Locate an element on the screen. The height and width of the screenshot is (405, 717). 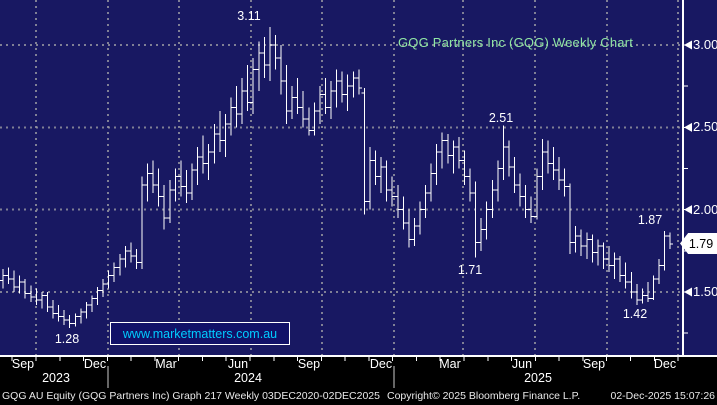
price-annotation: 1.28 is located at coordinates (67, 339).